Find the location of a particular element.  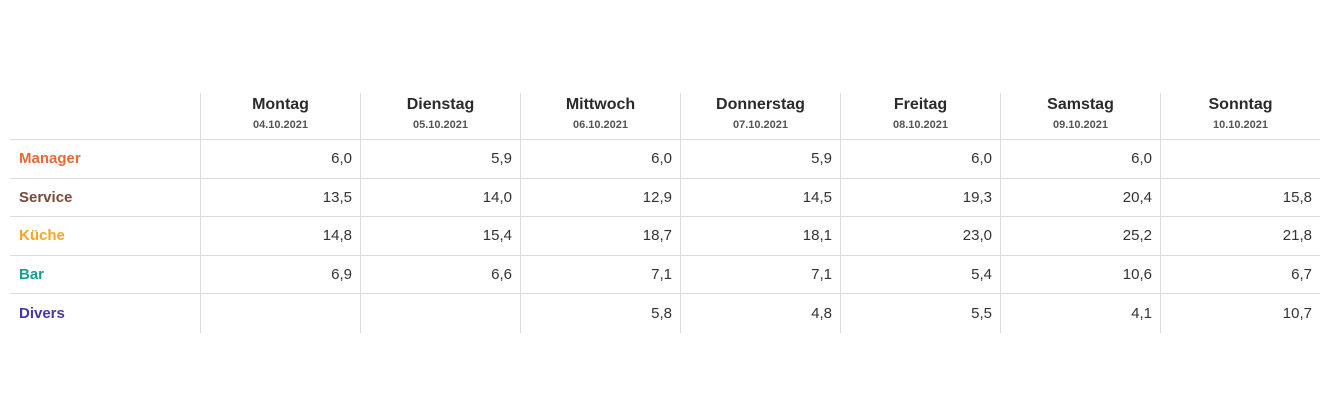

day-header-friday: Freitag 08.10.2021 is located at coordinates (920, 116).